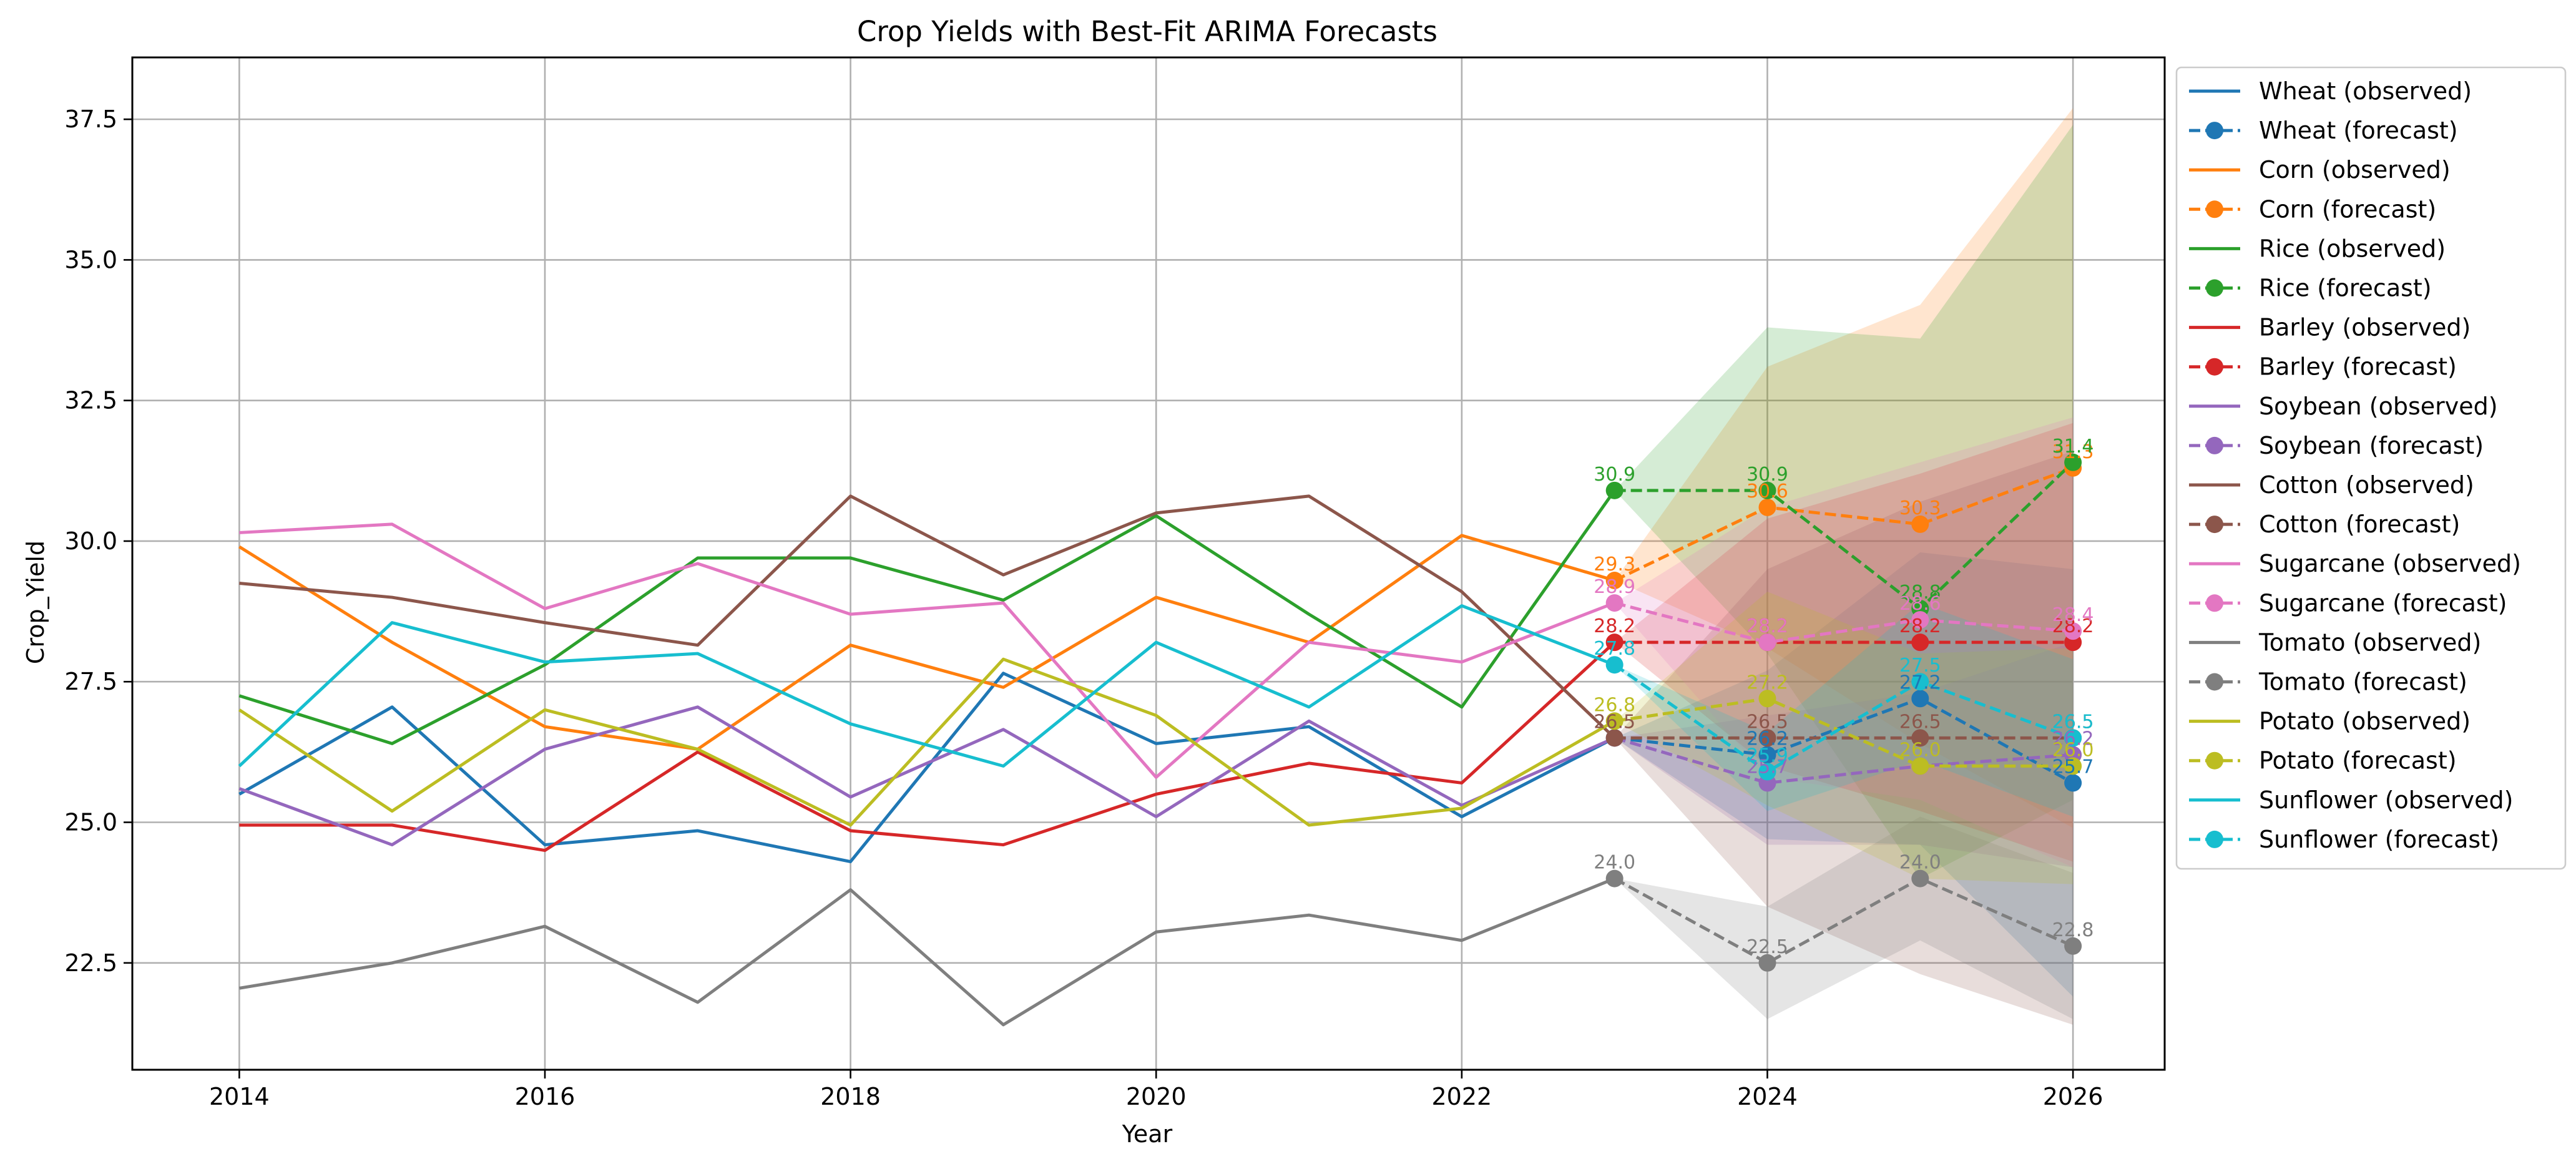  Describe the element at coordinates (1920, 682) in the screenshot. I see `wheat-forecast-value-label: 27.2` at that location.